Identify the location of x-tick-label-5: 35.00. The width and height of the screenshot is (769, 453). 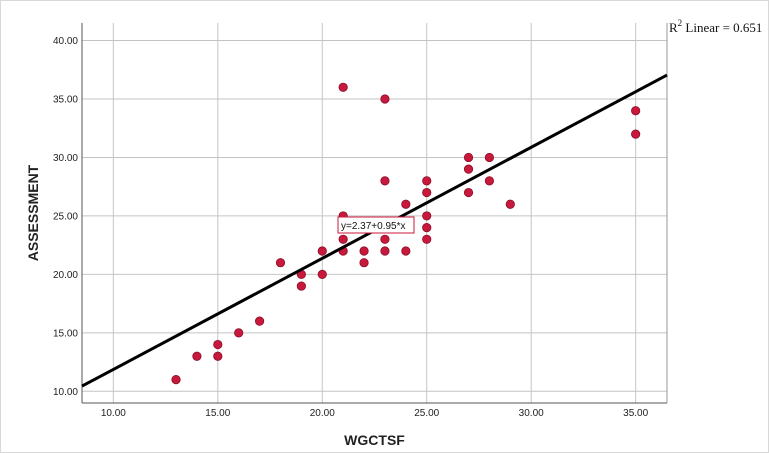
(635, 413).